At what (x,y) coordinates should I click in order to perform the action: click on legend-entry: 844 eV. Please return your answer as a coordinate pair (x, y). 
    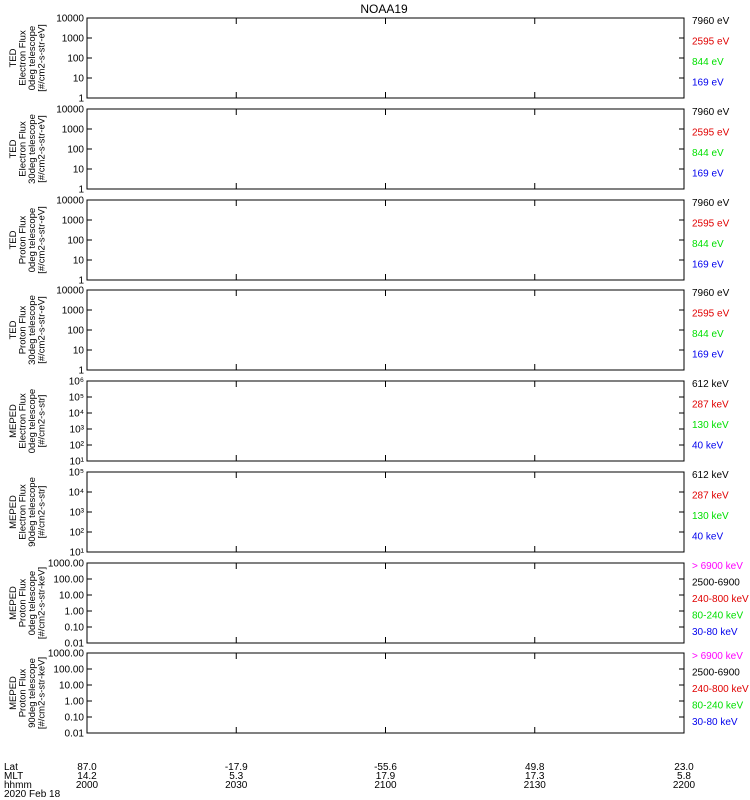
    Looking at the image, I should click on (708, 153).